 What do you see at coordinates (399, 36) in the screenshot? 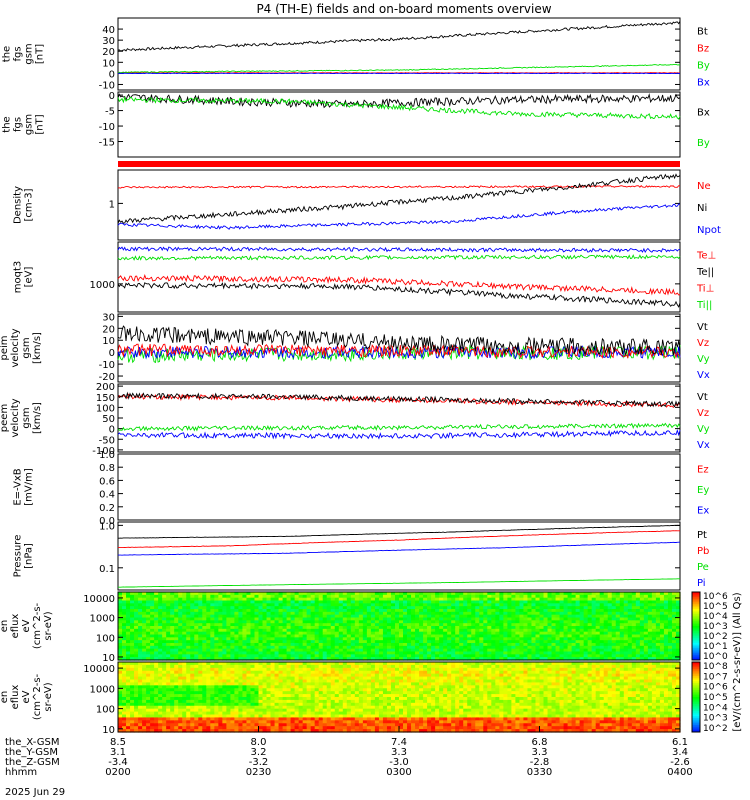
I see `series-Bt` at bounding box center [399, 36].